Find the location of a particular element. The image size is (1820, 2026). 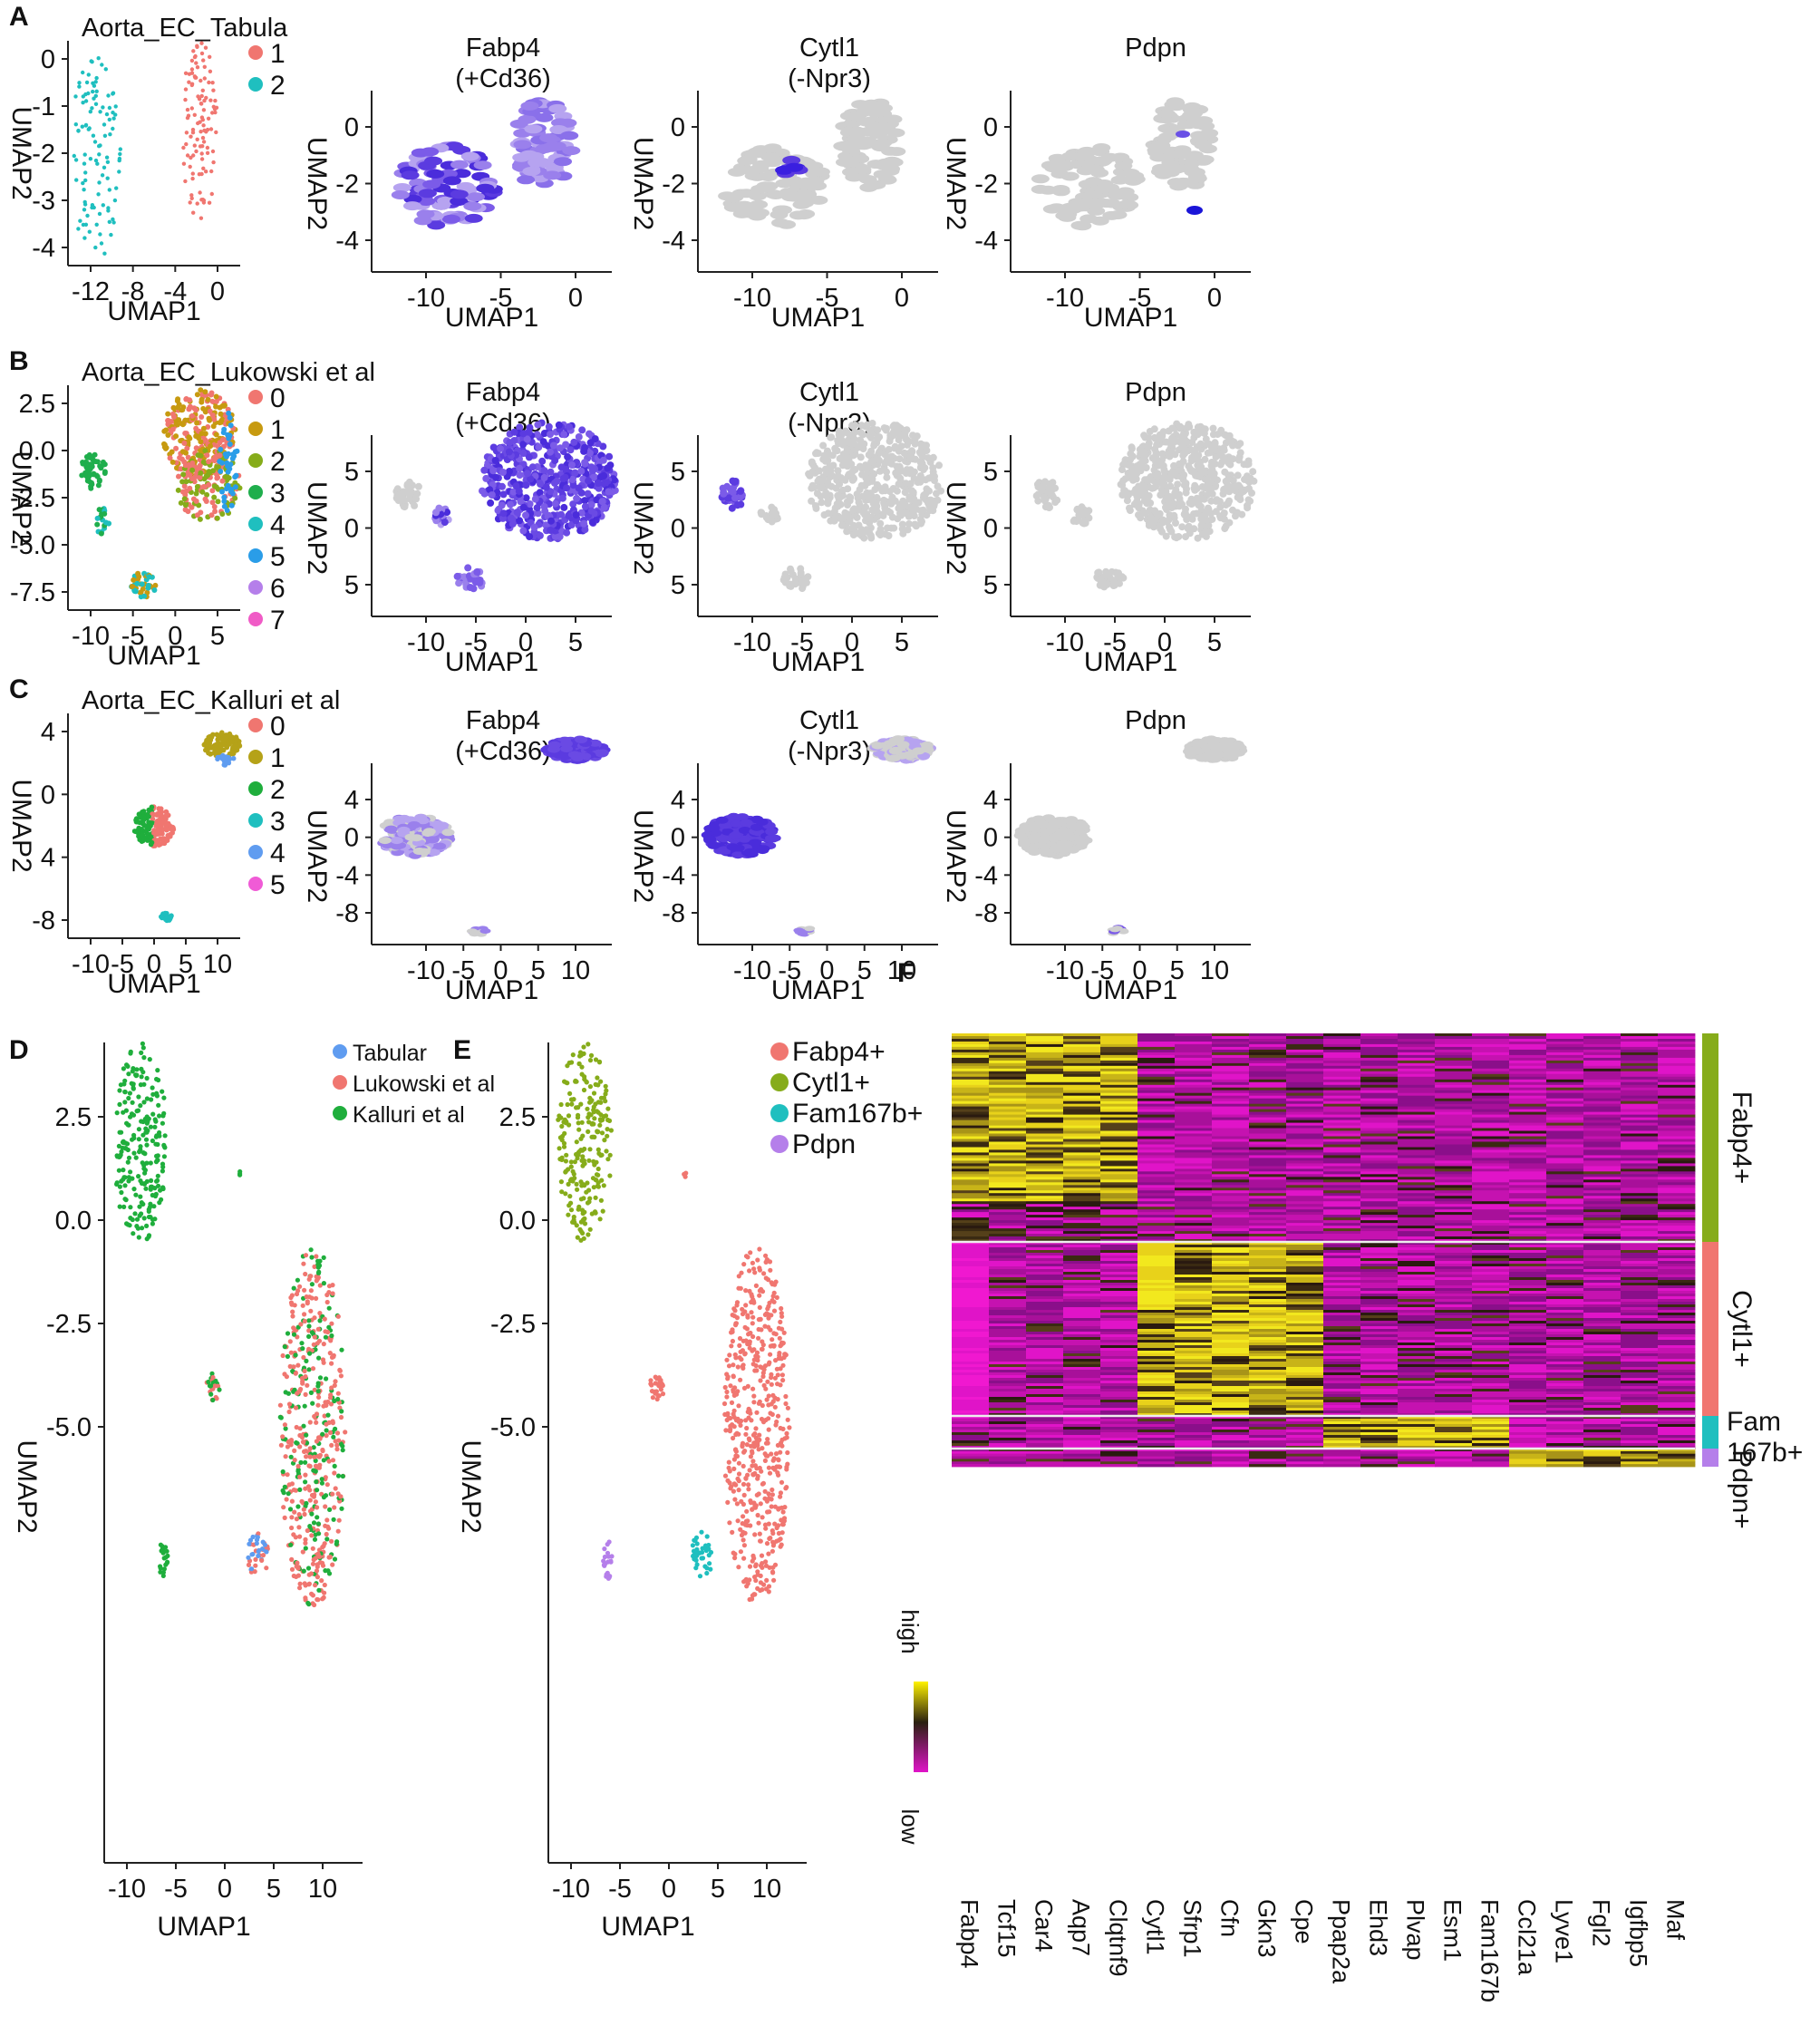

y-tick-label: -2 is located at coordinates (43, 154).